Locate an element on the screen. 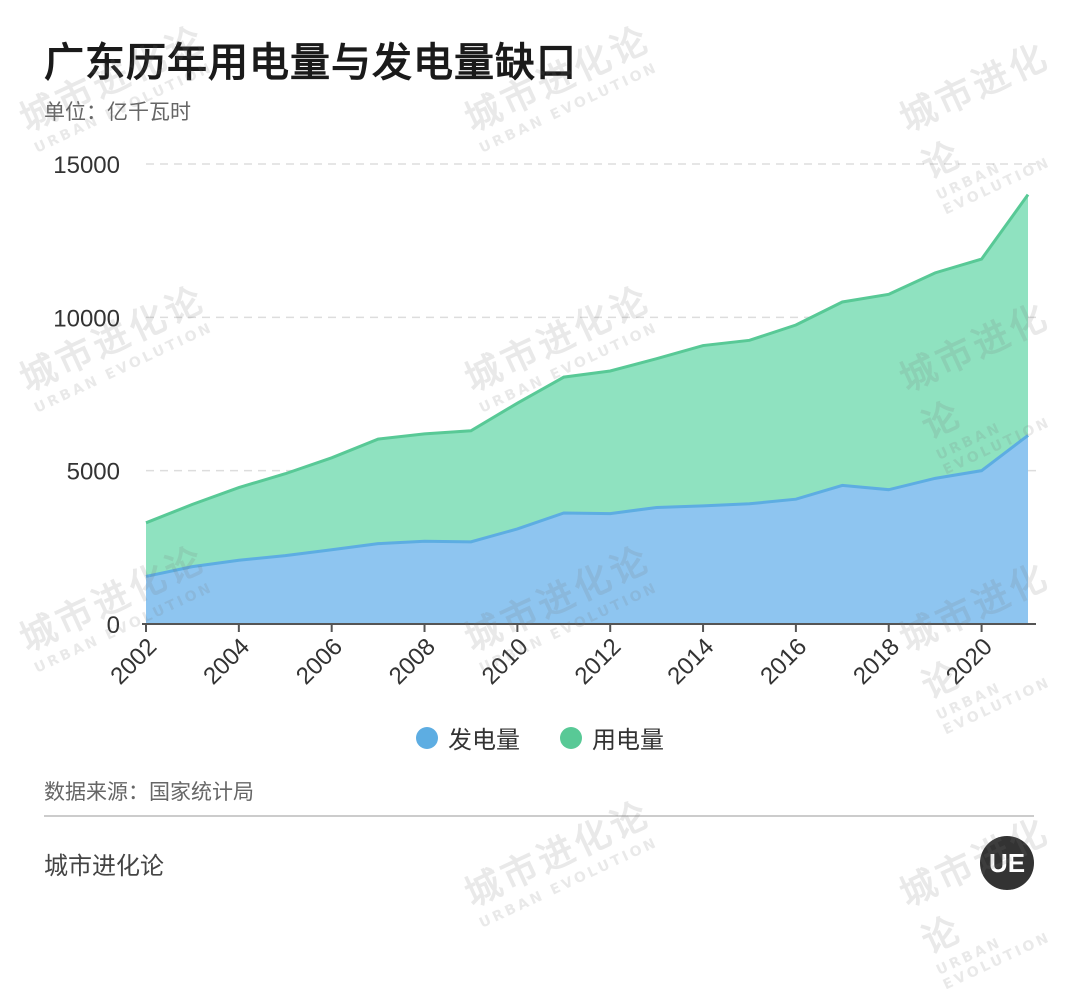 This screenshot has height=993, width=1080. legend-item-generation: 发电量 is located at coordinates (468, 737).